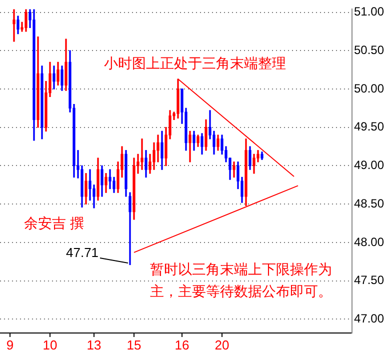  What do you see at coordinates (369, 88) in the screenshot?
I see `y-tick-label: 50.00` at bounding box center [369, 88].